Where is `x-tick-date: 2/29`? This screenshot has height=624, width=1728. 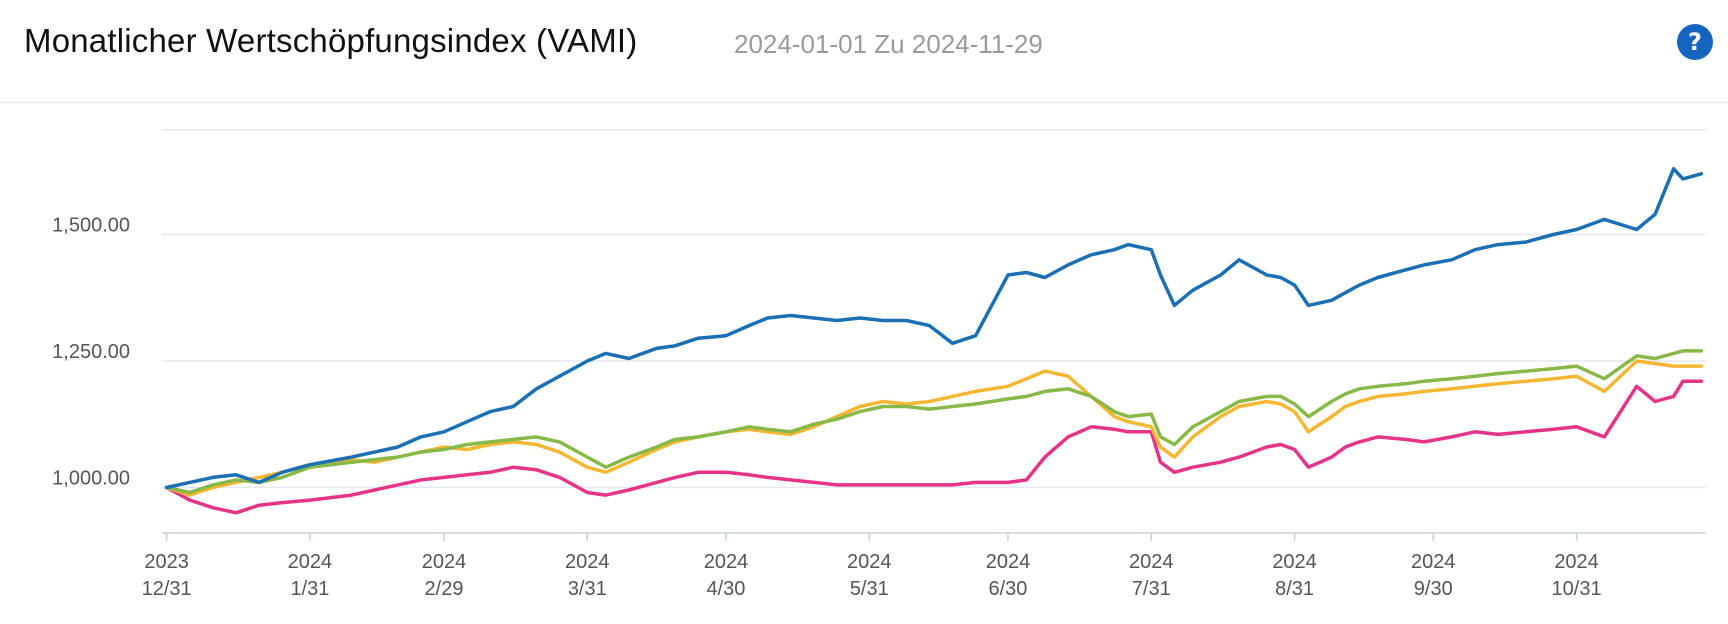
x-tick-date: 2/29 is located at coordinates (444, 589).